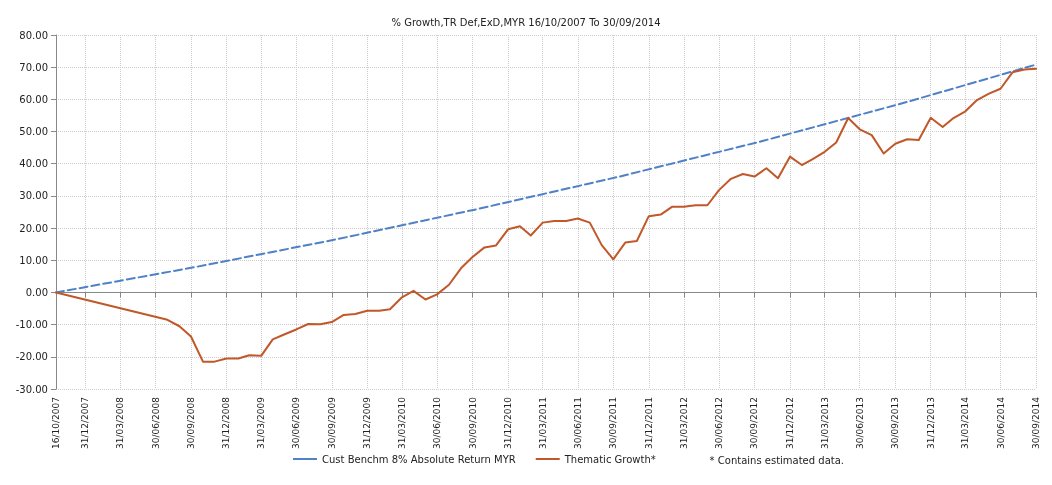 This screenshot has width=1052, height=485. What do you see at coordinates (718, 423) in the screenshot?
I see `x-tick-label: 30/06/2012` at bounding box center [718, 423].